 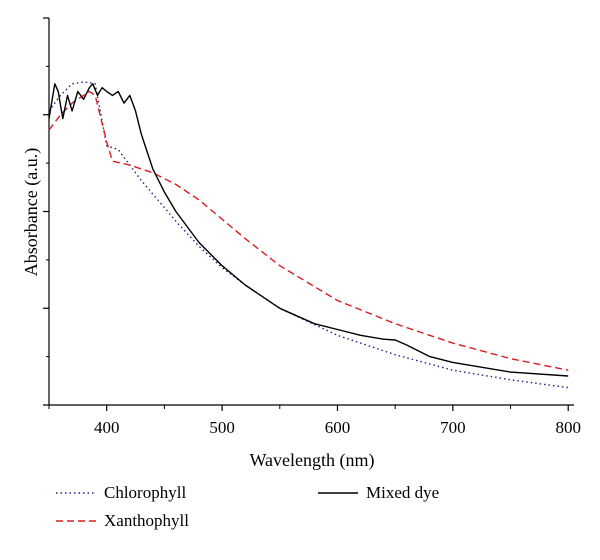 What do you see at coordinates (338, 427) in the screenshot?
I see `x-tick-label-600: 600` at bounding box center [338, 427].